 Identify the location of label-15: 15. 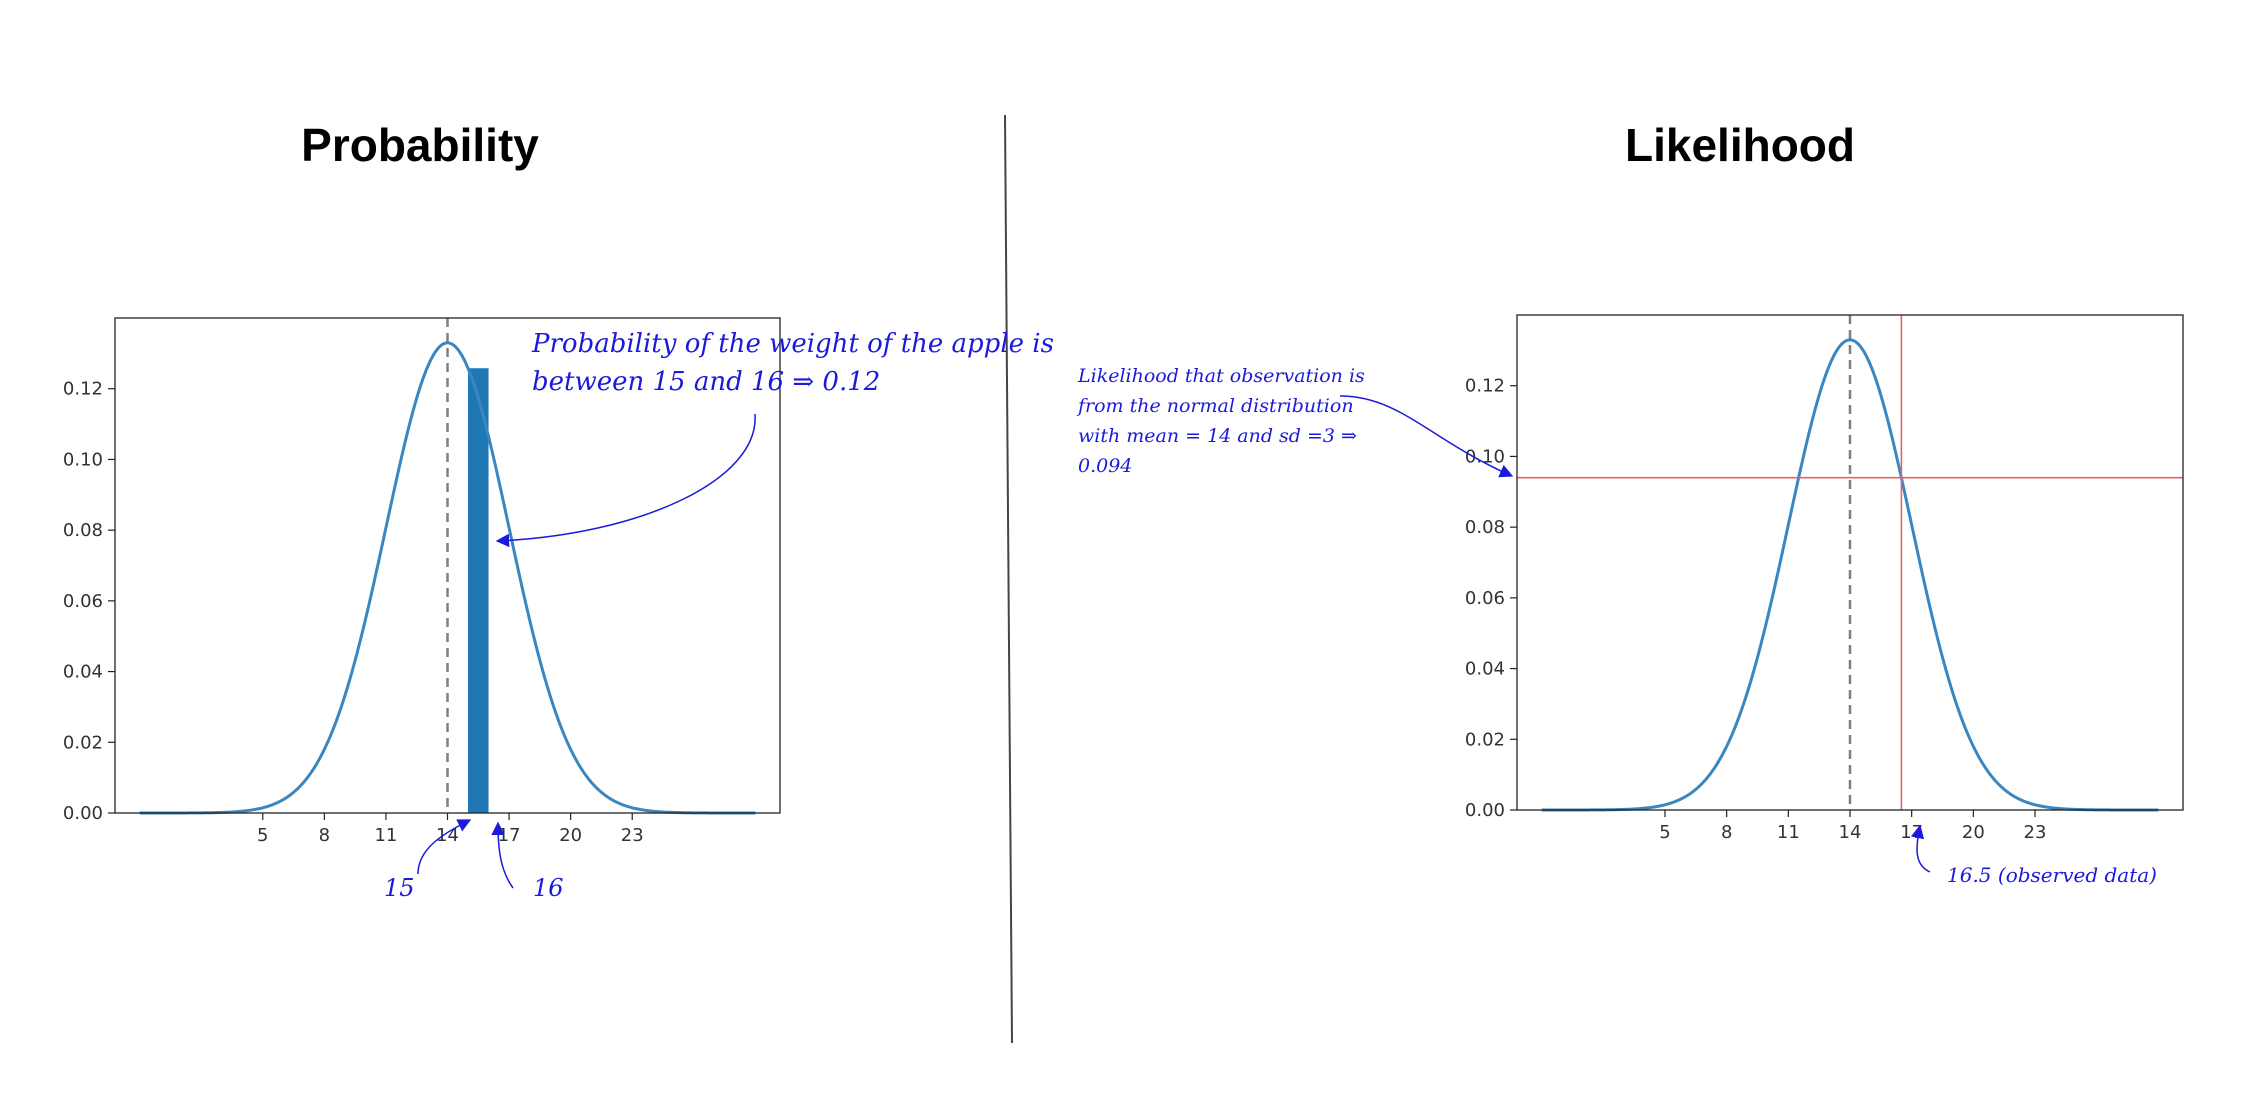
(399, 888).